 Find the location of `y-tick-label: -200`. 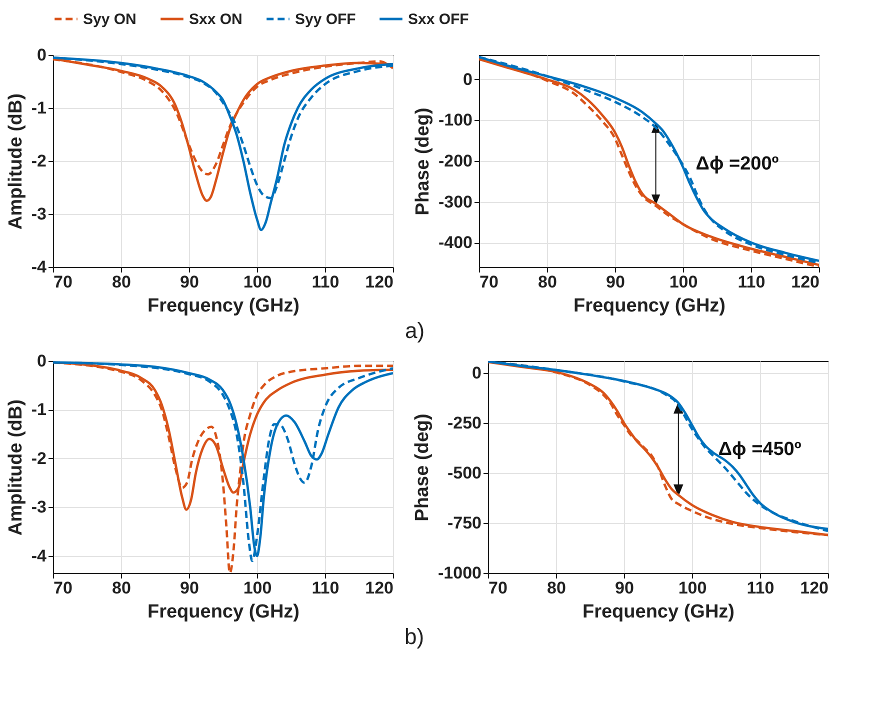

y-tick-label: -200 is located at coordinates (455, 161).